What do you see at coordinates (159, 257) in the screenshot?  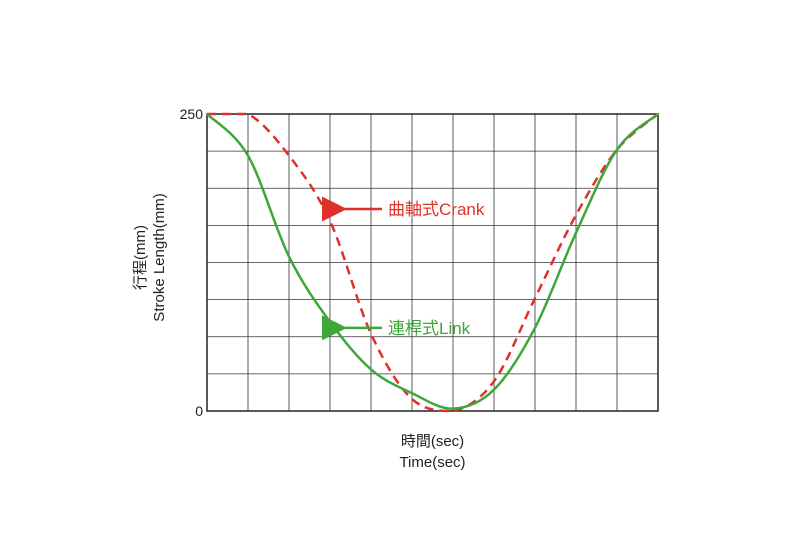 I see `y-axis-label-en: Stroke Length(mm)` at bounding box center [159, 257].